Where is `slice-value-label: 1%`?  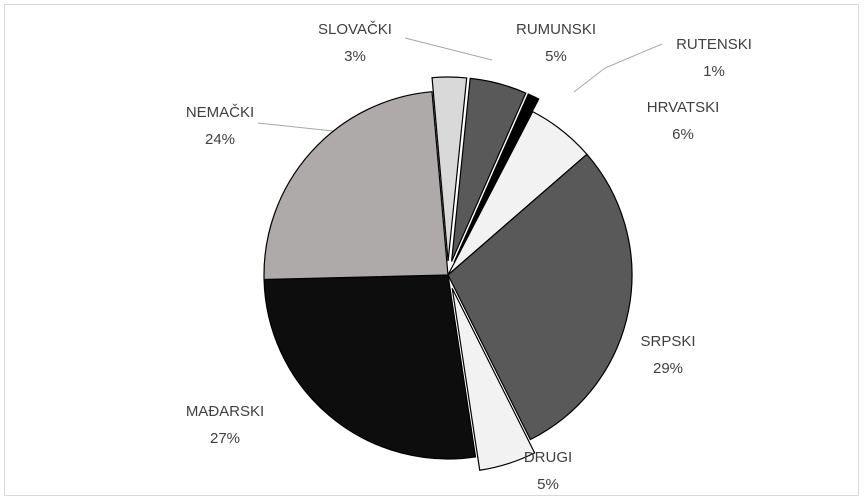 slice-value-label: 1% is located at coordinates (714, 71).